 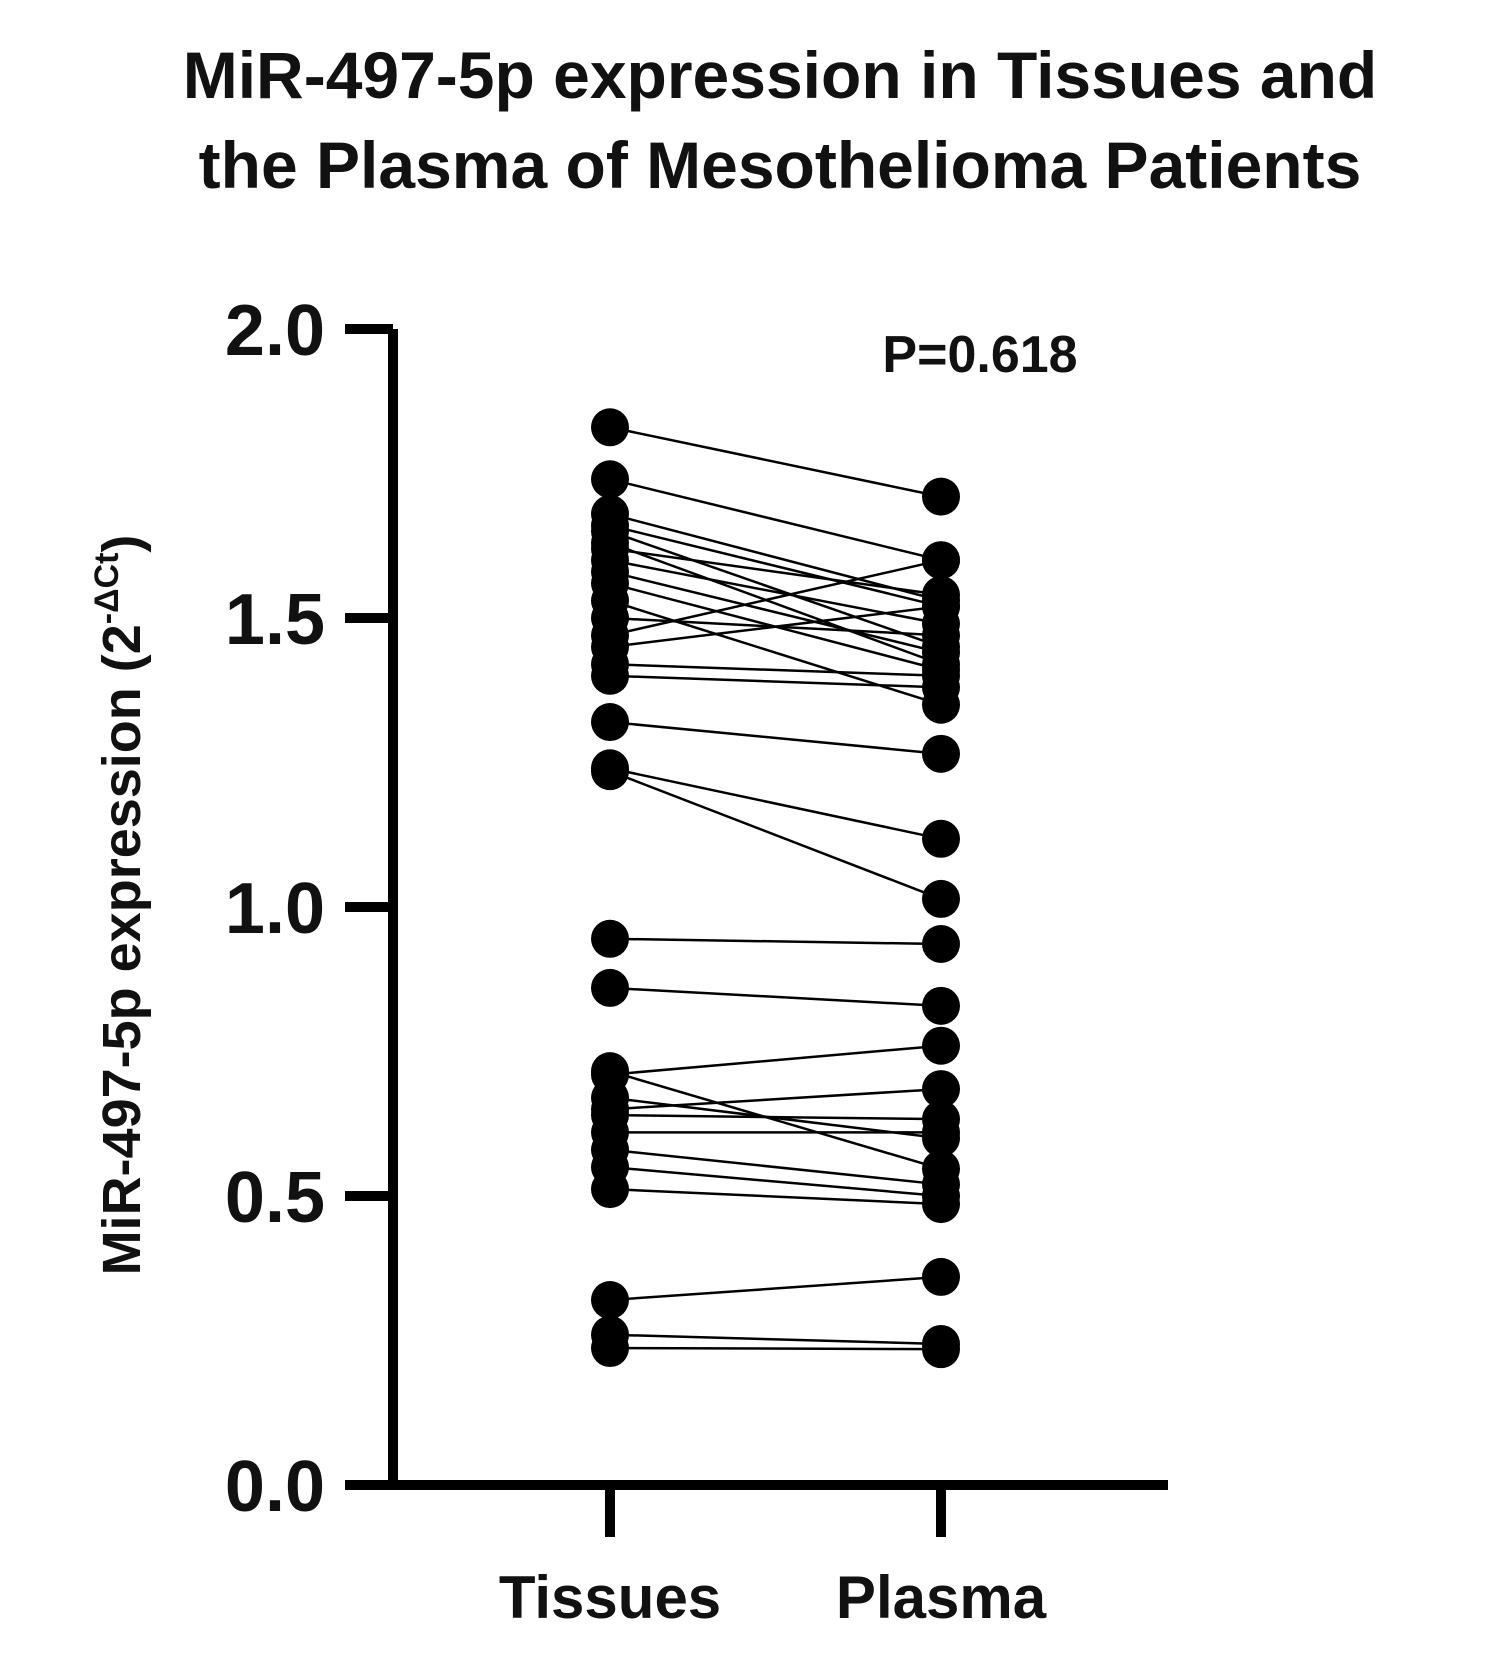 What do you see at coordinates (780, 165) in the screenshot?
I see `chart-title-line-2: the Plasma of Mesothelioma Patients` at bounding box center [780, 165].